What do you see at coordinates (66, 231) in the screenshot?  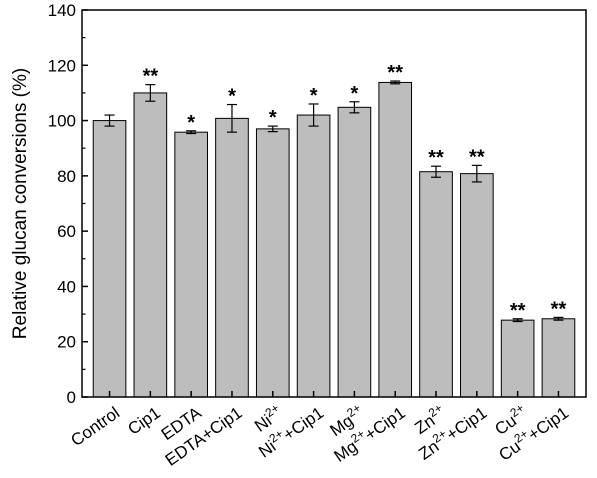 I see `y-tick-label: 60` at bounding box center [66, 231].